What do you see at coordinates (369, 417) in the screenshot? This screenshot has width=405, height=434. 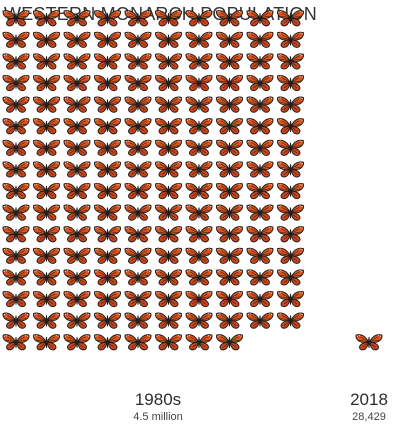 I see `value-label-2018: 28,429` at bounding box center [369, 417].